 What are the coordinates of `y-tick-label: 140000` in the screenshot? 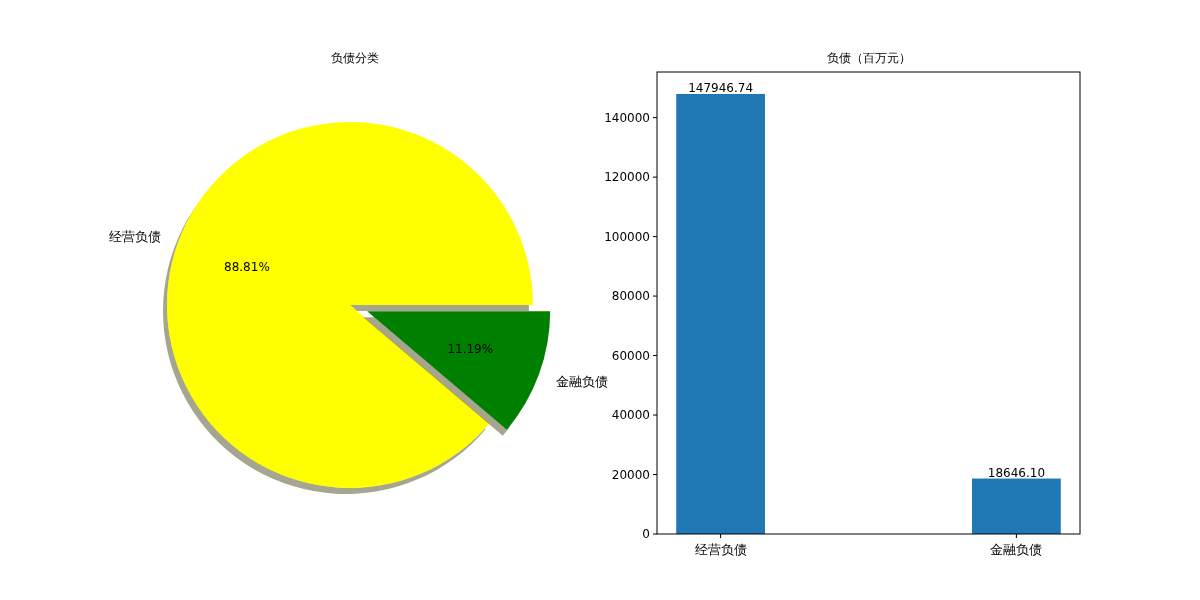 It's located at (627, 117).